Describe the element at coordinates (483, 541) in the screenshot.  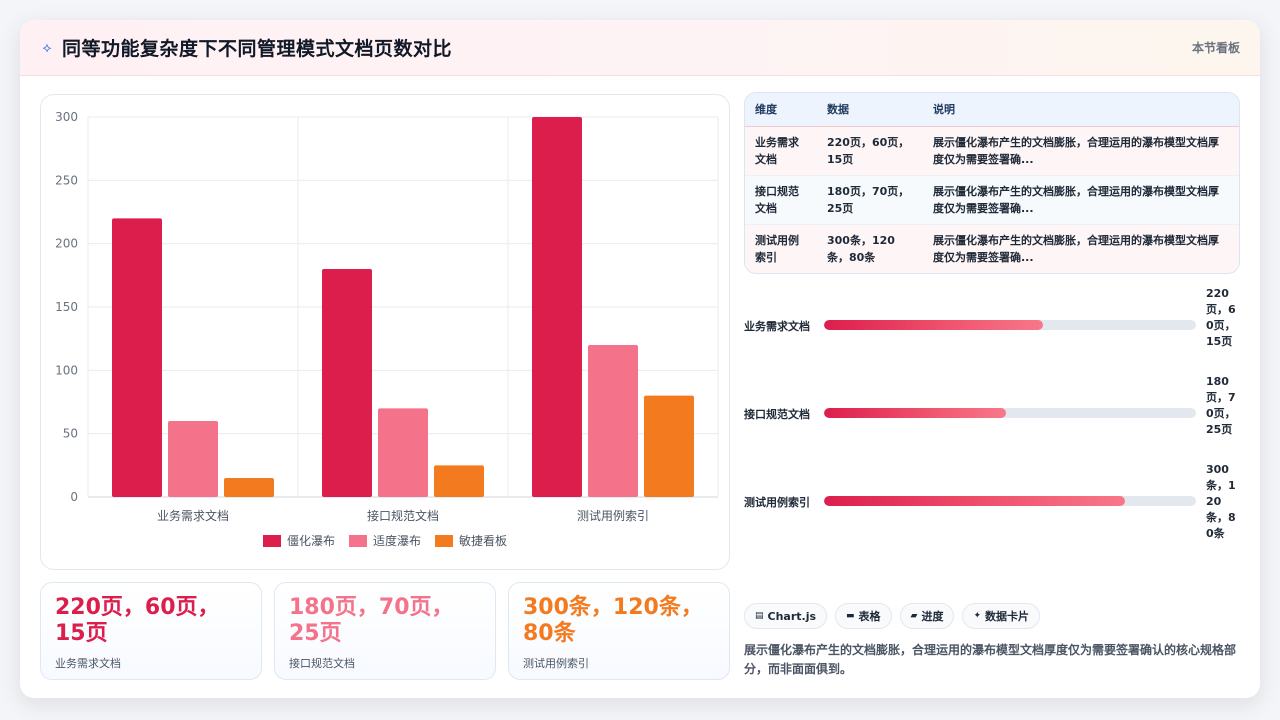
I see `legend-label: 敏捷看板` at that location.